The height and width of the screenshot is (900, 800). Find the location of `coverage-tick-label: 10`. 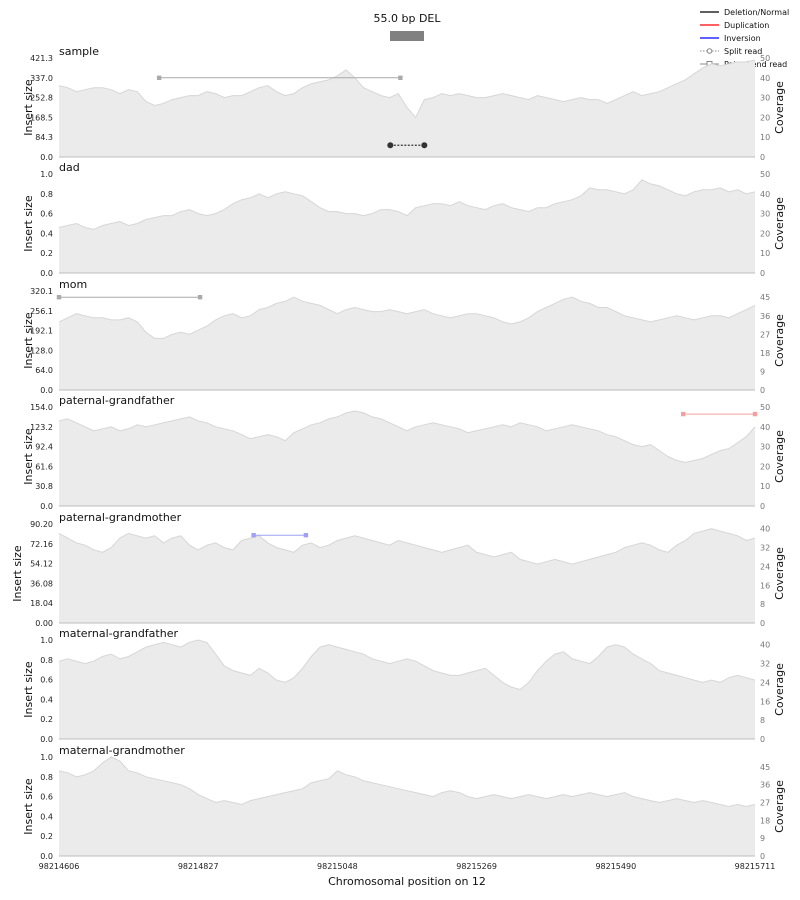

coverage-tick-label: 10 is located at coordinates (765, 253).